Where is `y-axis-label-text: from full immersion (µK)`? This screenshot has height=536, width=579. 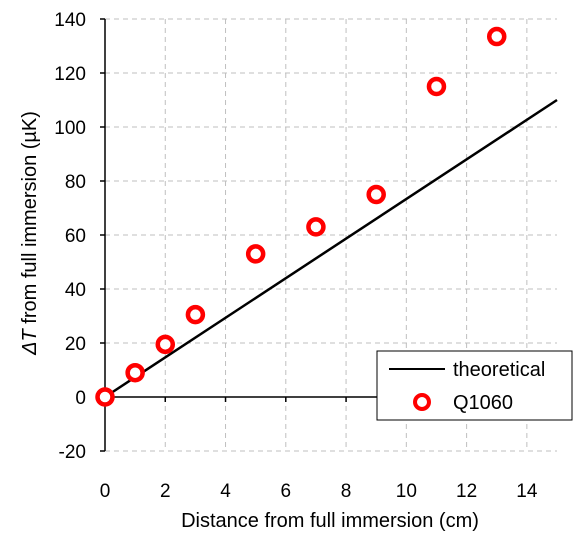 y-axis-label-text: from full immersion (µK) is located at coordinates (30, 220).